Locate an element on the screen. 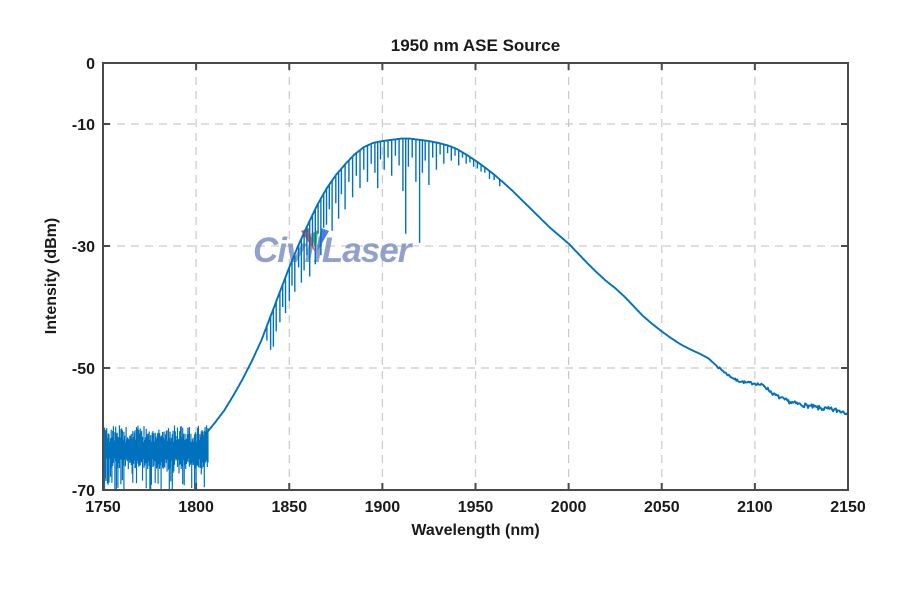 This screenshot has height=592, width=907. y-tick-label: -50 is located at coordinates (83, 369).